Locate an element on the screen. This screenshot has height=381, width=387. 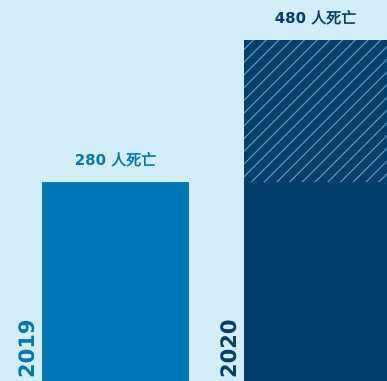
data-label-2019: 280 人死亡 is located at coordinates (116, 160).